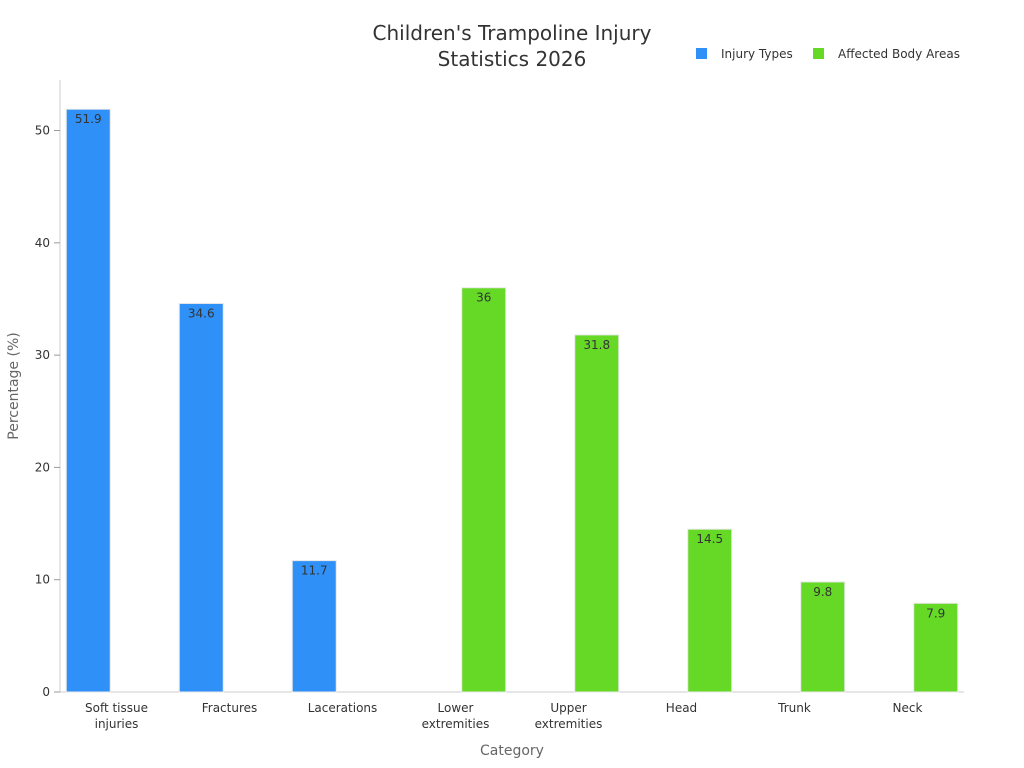 The width and height of the screenshot is (1024, 768). Describe the element at coordinates (822, 592) in the screenshot. I see `bar-label-affected-body-areas-trunk: 9.8` at that location.